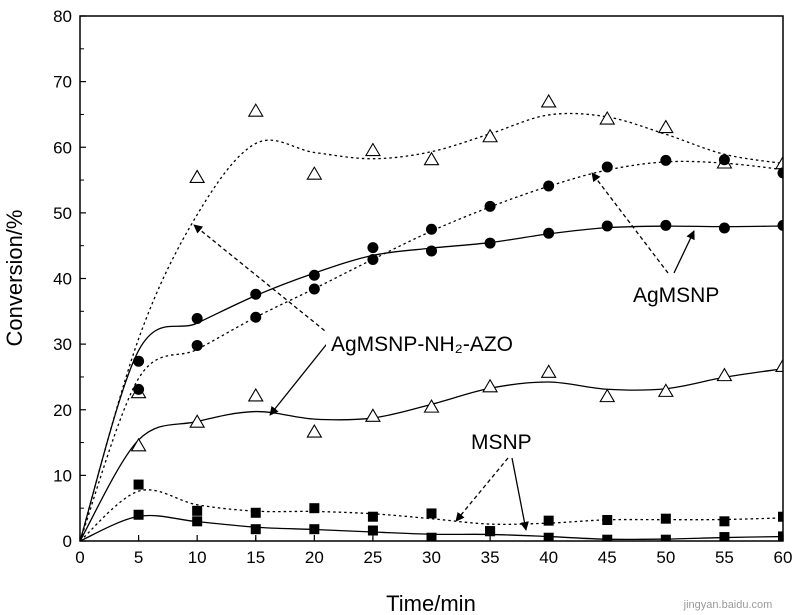 Image resolution: width=795 pixels, height=615 pixels. Describe the element at coordinates (783, 557) in the screenshot. I see `x-tick-label: 60` at that location.